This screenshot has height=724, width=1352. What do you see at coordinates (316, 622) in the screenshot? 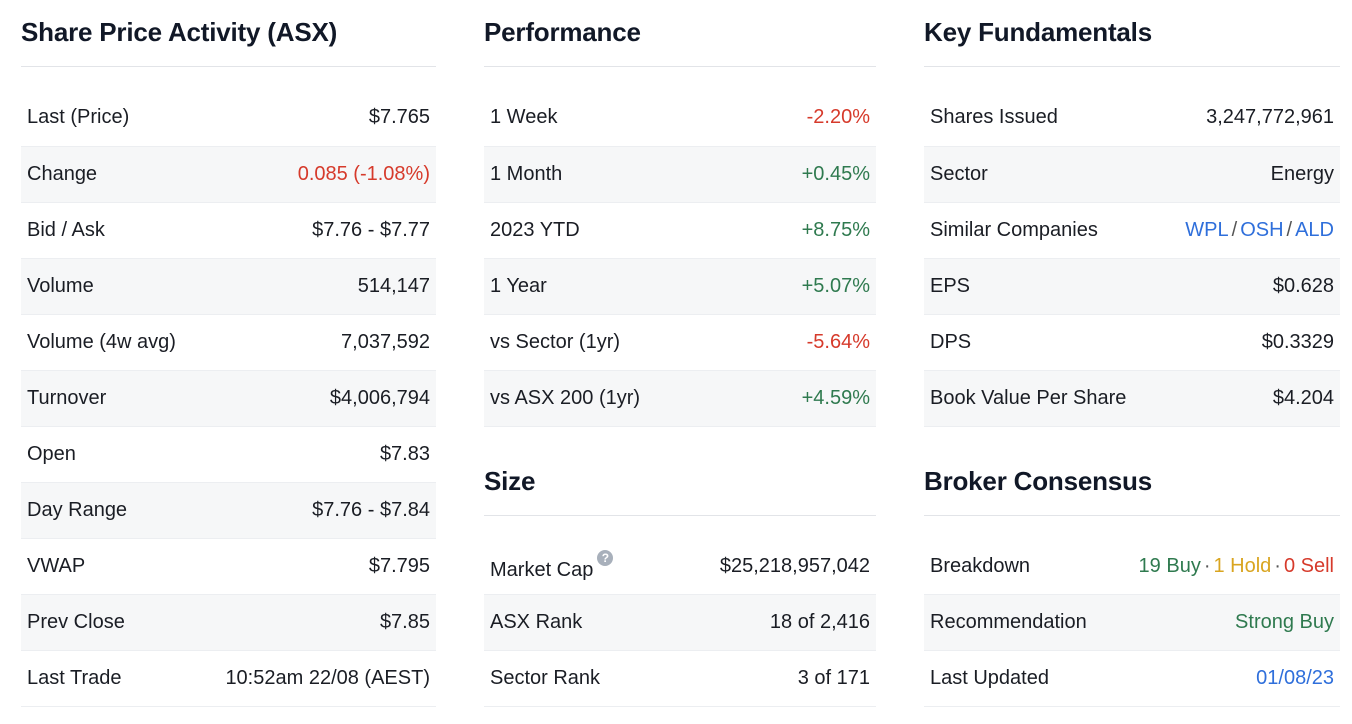
I see `row-value: $7.85` at bounding box center [316, 622].